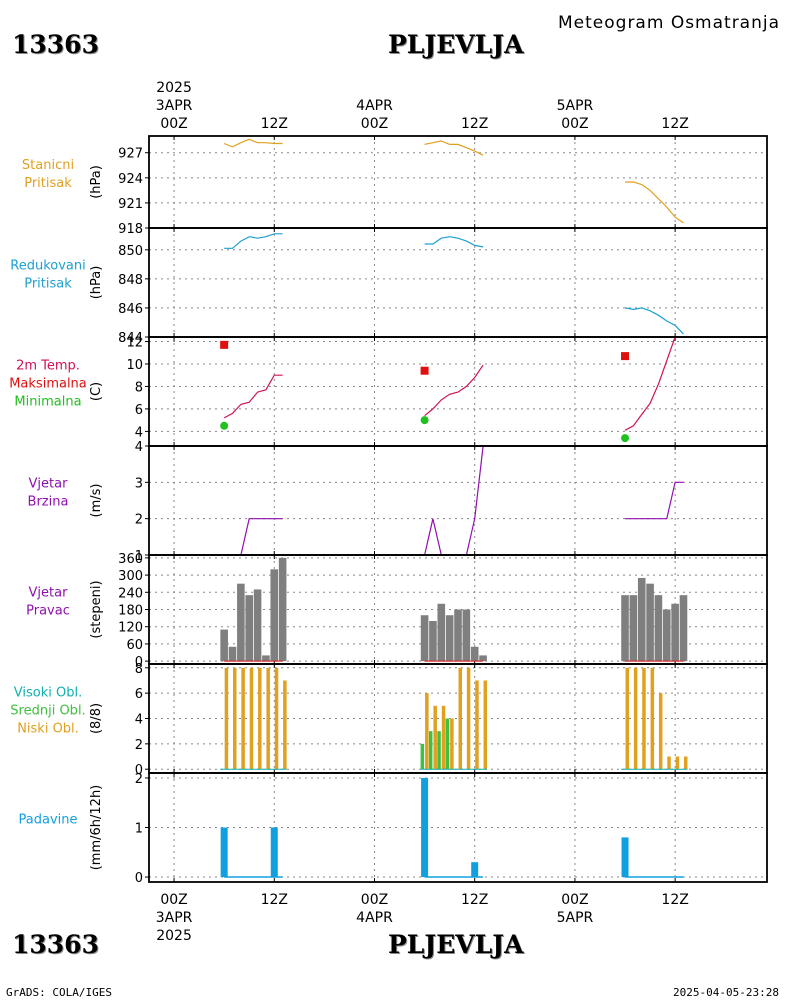  I want to click on panel-frame, so click(458, 182).